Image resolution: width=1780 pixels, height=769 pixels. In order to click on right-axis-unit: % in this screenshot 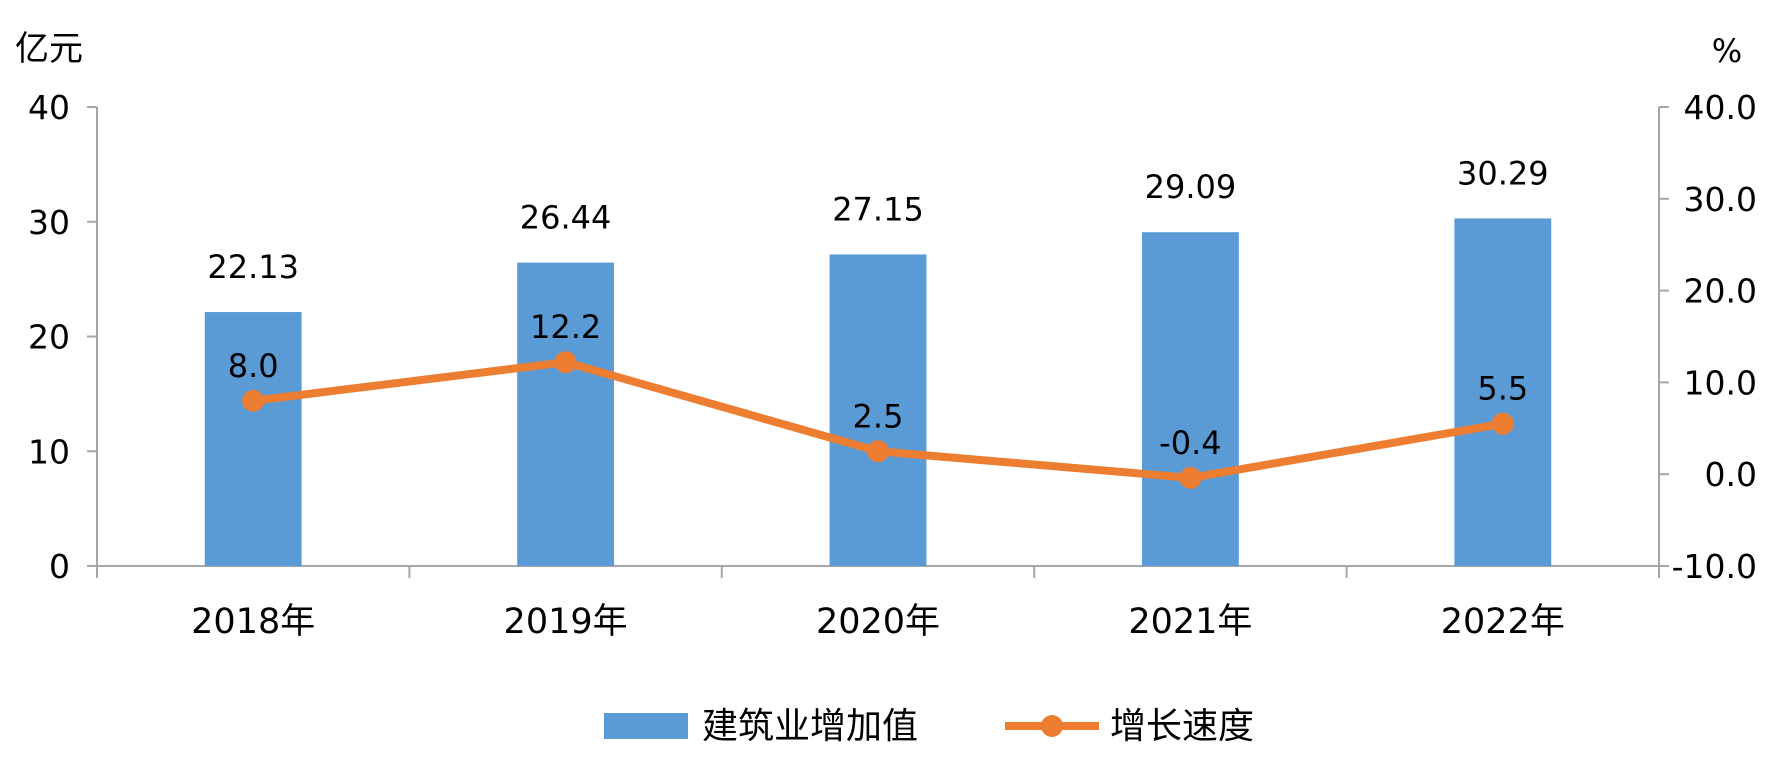, I will do `click(1727, 51)`.